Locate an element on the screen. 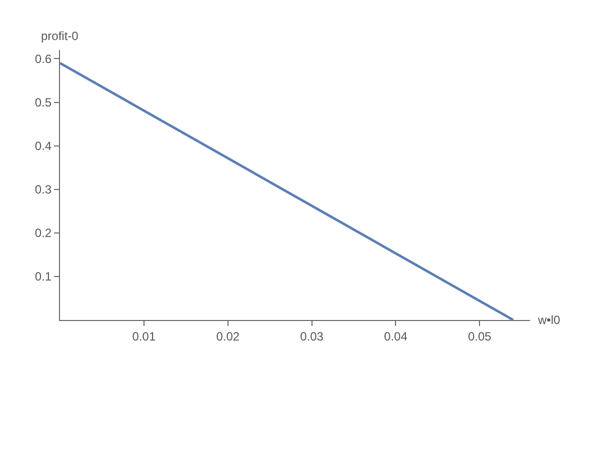 This screenshot has height=450, width=600. y-tick-label: 0.6 is located at coordinates (43, 59).